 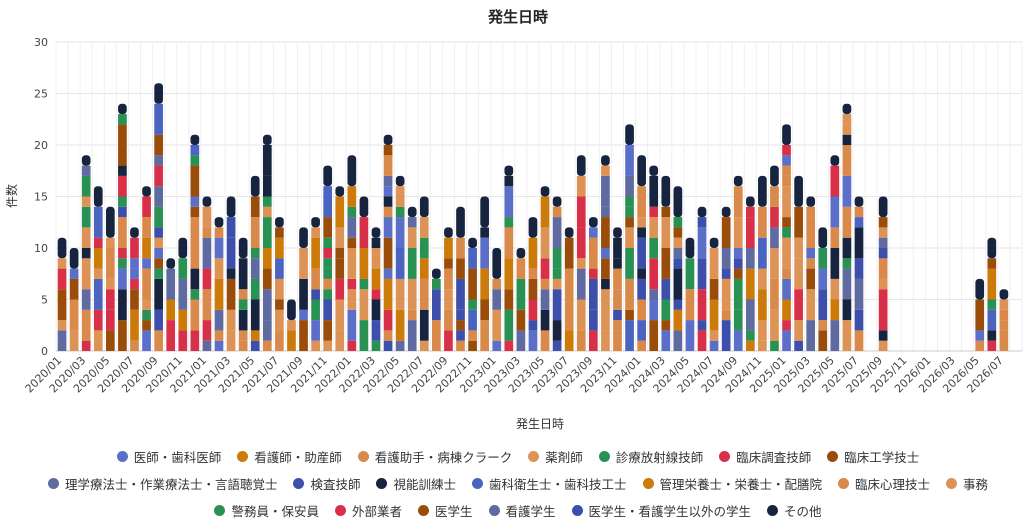 What do you see at coordinates (168, 456) in the screenshot?
I see `legend-item: 医師・歯科医師` at bounding box center [168, 456].